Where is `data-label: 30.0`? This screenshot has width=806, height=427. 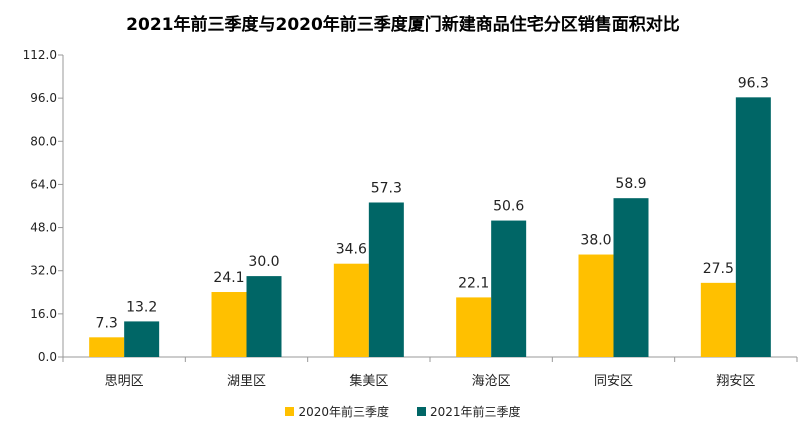
data-label: 30.0 is located at coordinates (263, 262).